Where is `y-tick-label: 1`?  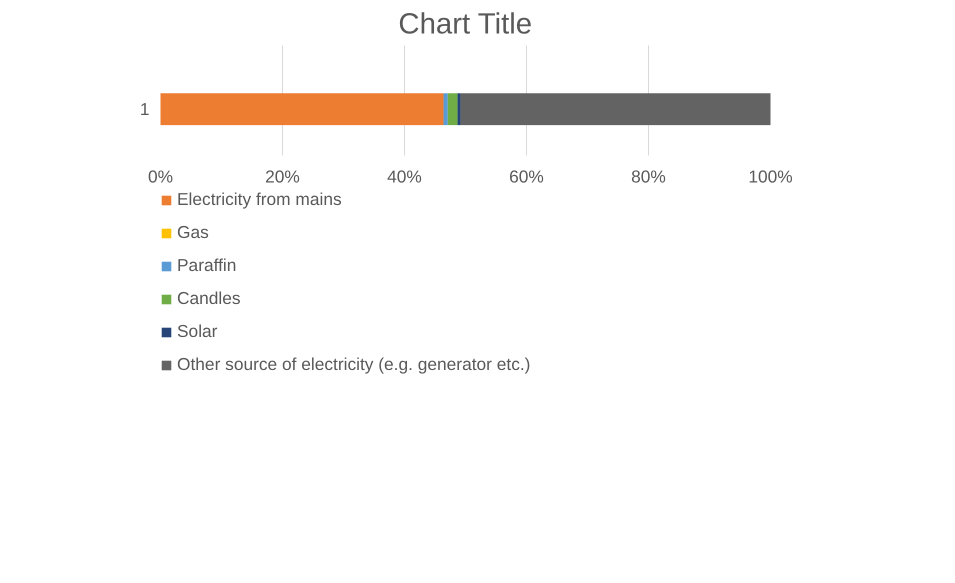 y-tick-label: 1 is located at coordinates (145, 109).